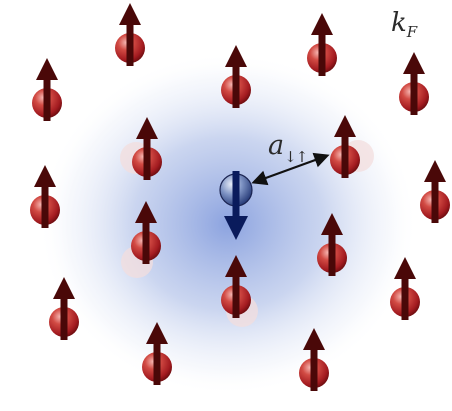 This screenshot has width=452, height=411. I want to click on impurity-fermion, so click(236, 205).